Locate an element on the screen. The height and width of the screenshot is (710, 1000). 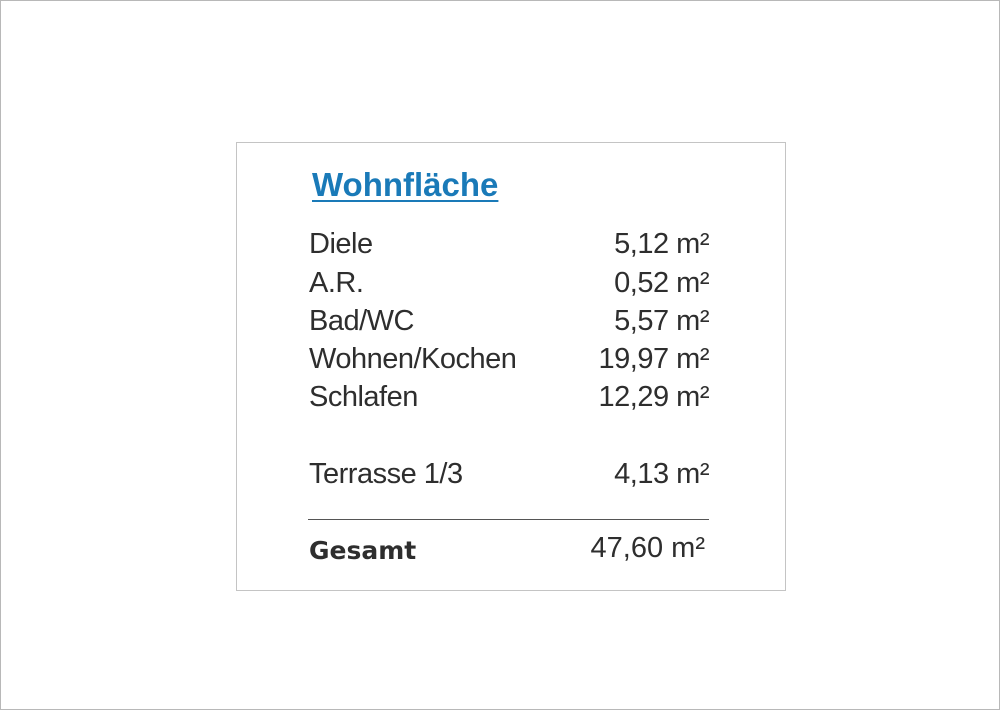
table-row: Bad/WC 5,57 m² is located at coordinates (509, 321).